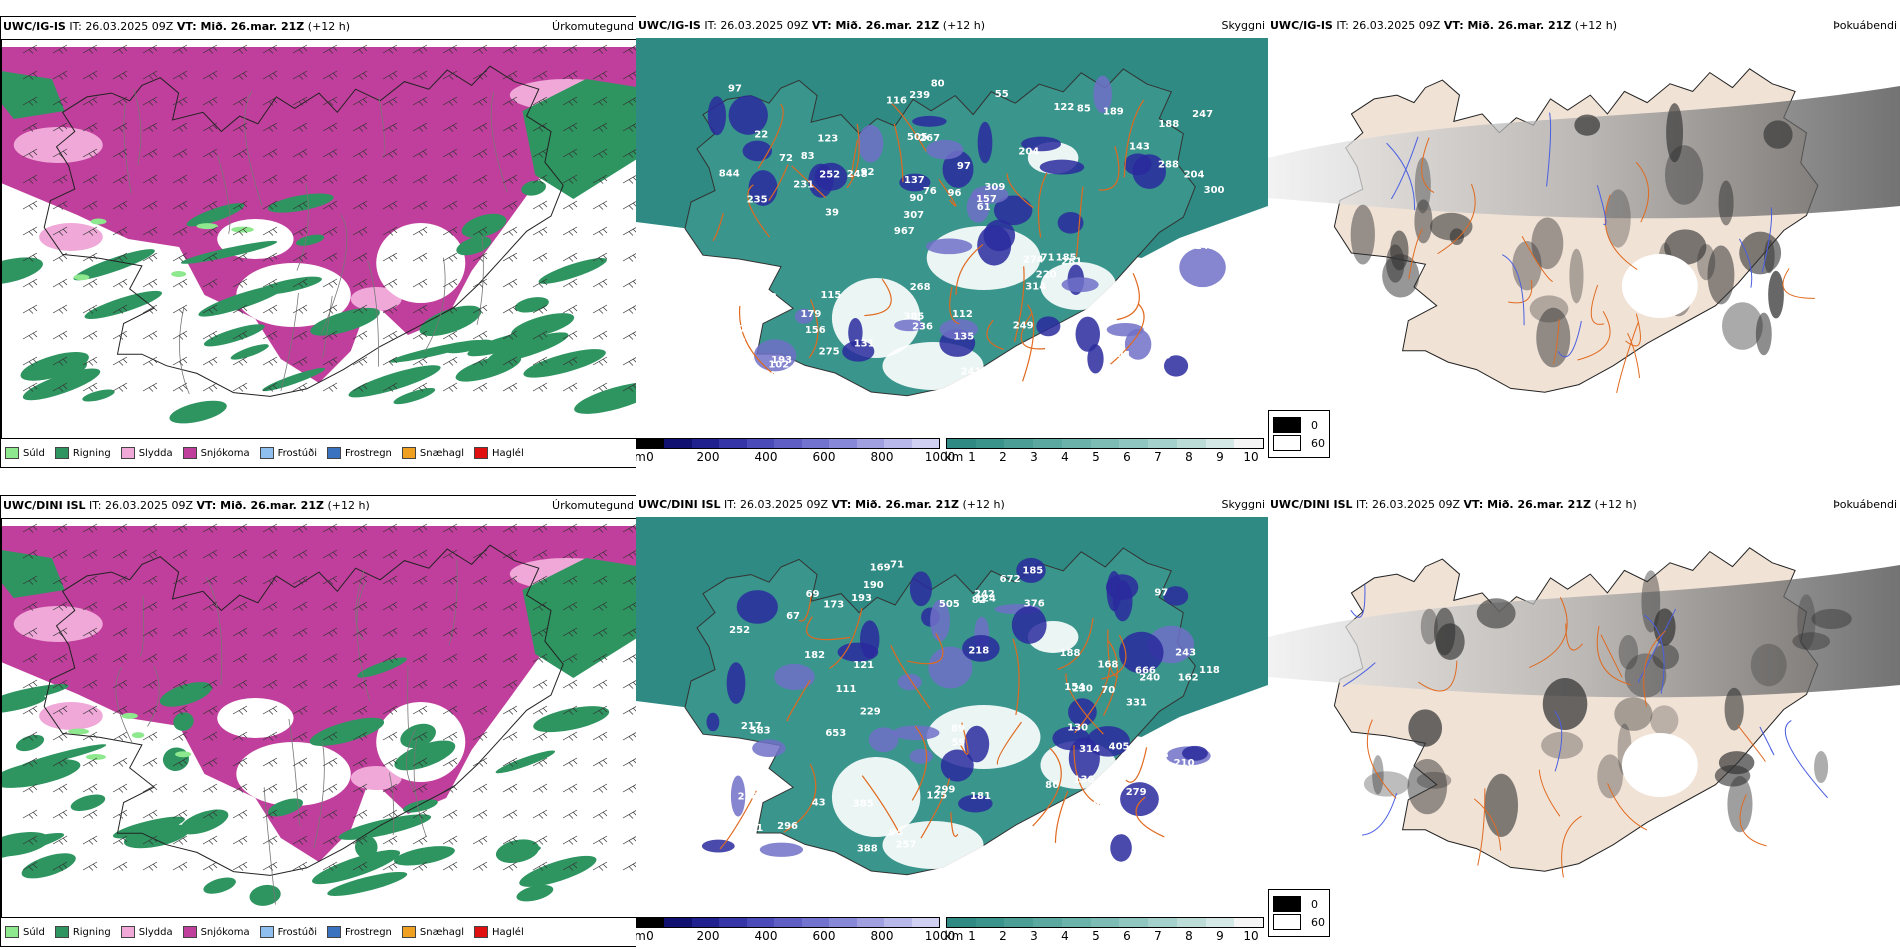 The height and width of the screenshot is (950, 1900). Describe the element at coordinates (958, 729) in the screenshot. I see `visibility-label: 89` at that location.